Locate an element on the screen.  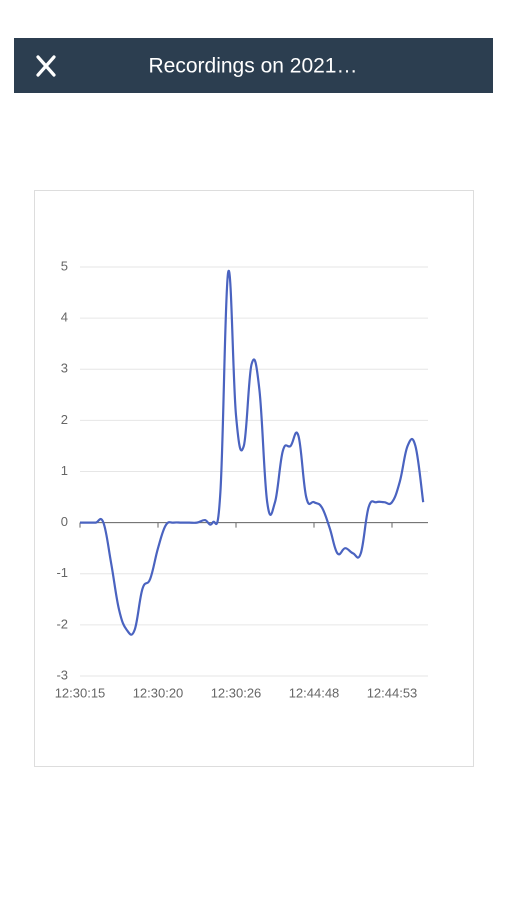
y-tick-label: 4 is located at coordinates (64, 317).